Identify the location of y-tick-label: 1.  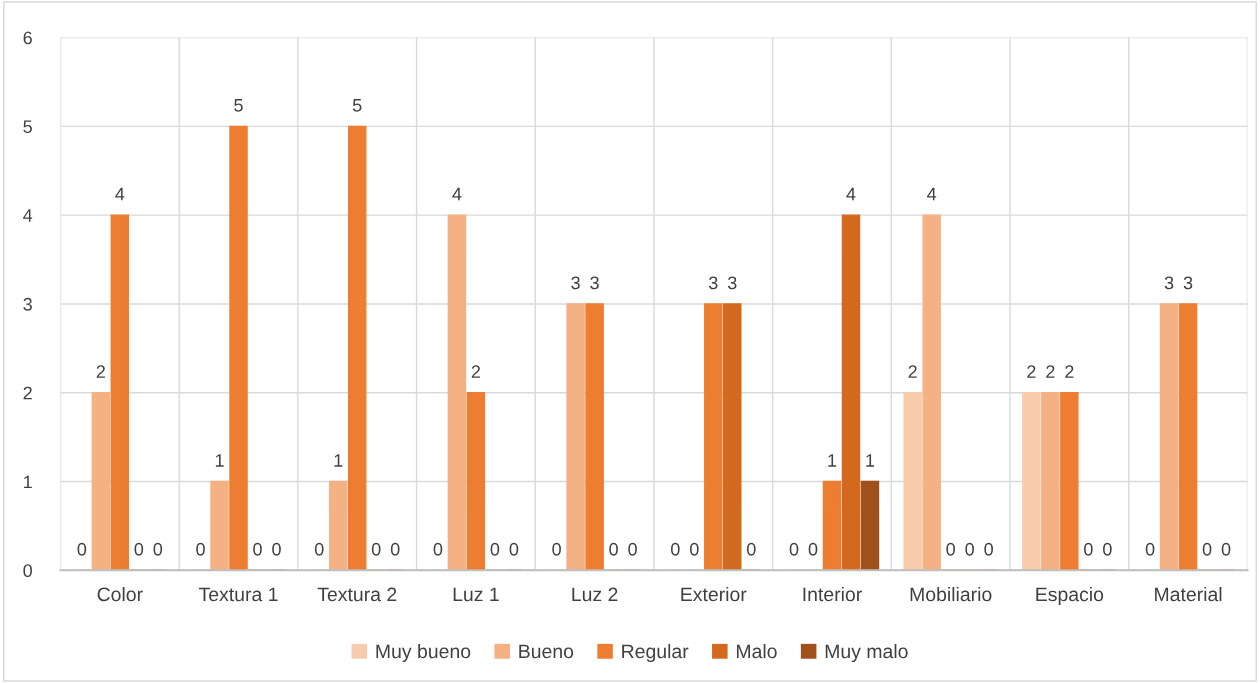
(28, 482).